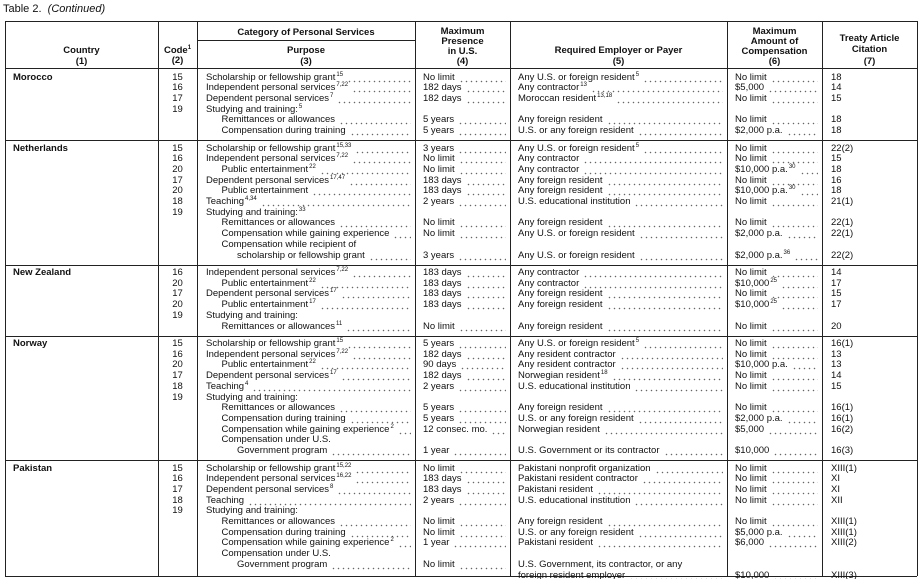  Describe the element at coordinates (776, 429) in the screenshot. I see `compensation: $5,000` at that location.